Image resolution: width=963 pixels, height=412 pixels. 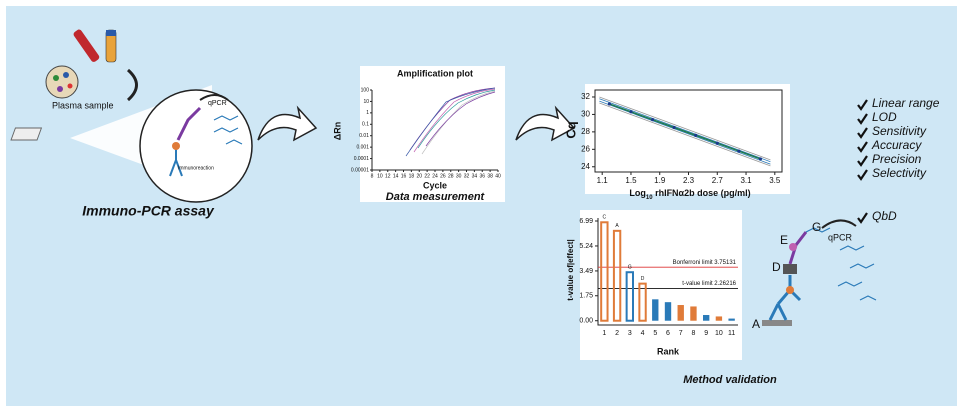 What do you see at coordinates (667, 272) in the screenshot?
I see `axis` at bounding box center [667, 272].